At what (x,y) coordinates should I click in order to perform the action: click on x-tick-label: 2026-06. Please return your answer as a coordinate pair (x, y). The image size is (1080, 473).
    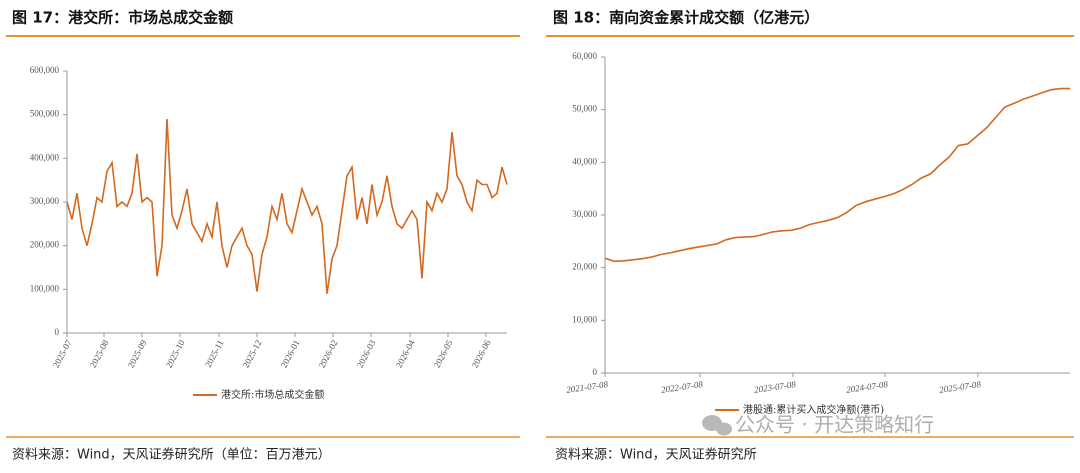
    Looking at the image, I should click on (481, 354).